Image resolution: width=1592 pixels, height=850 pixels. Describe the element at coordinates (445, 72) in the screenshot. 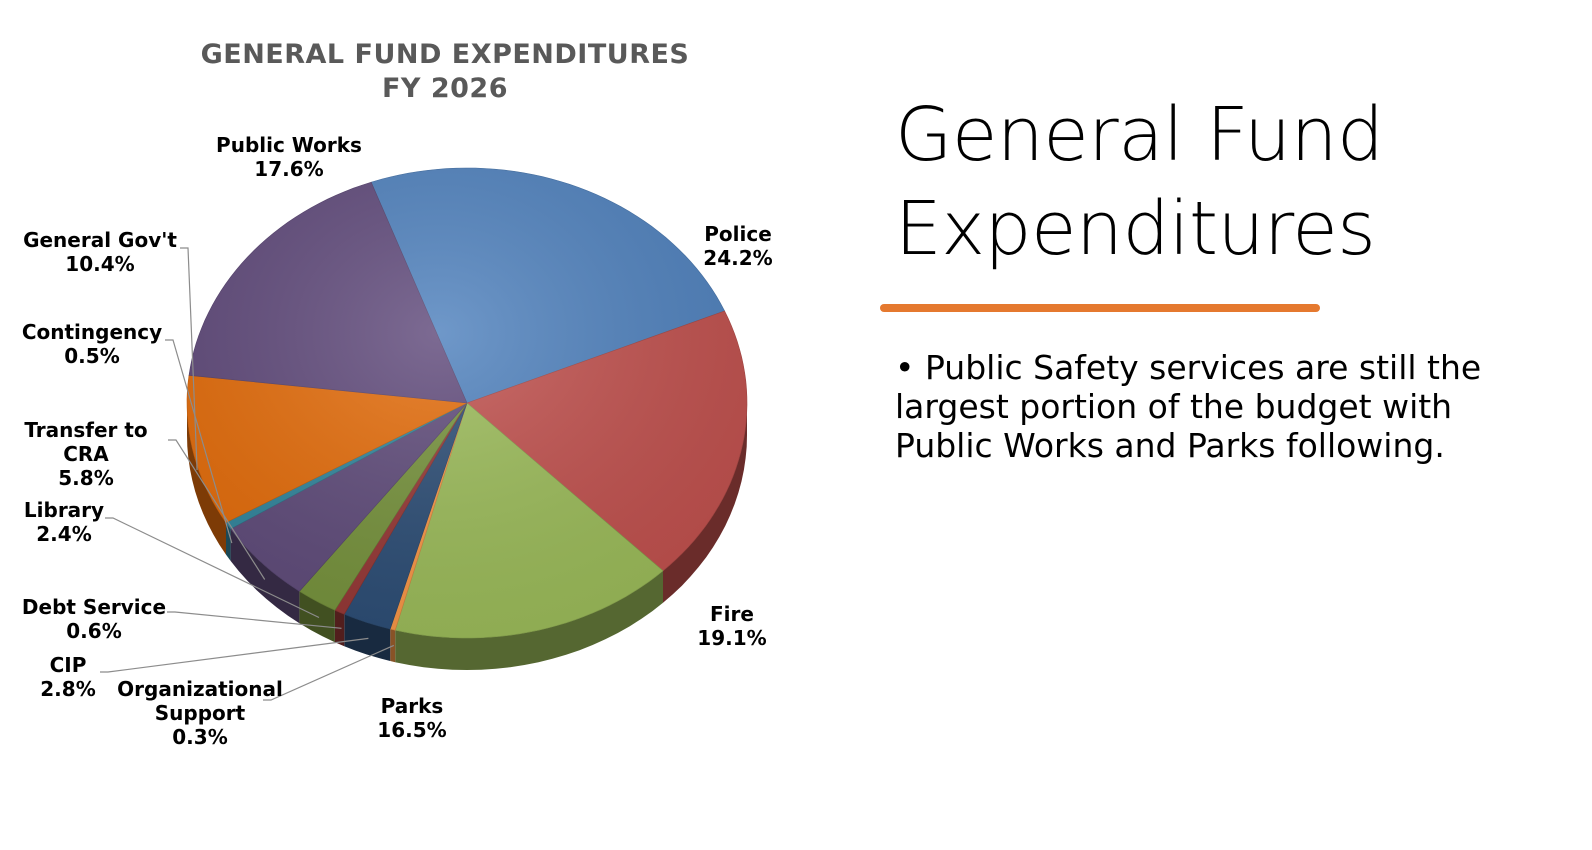

I see `chart-title: GENERAL FUND EXPENDITURES FY 2026` at that location.